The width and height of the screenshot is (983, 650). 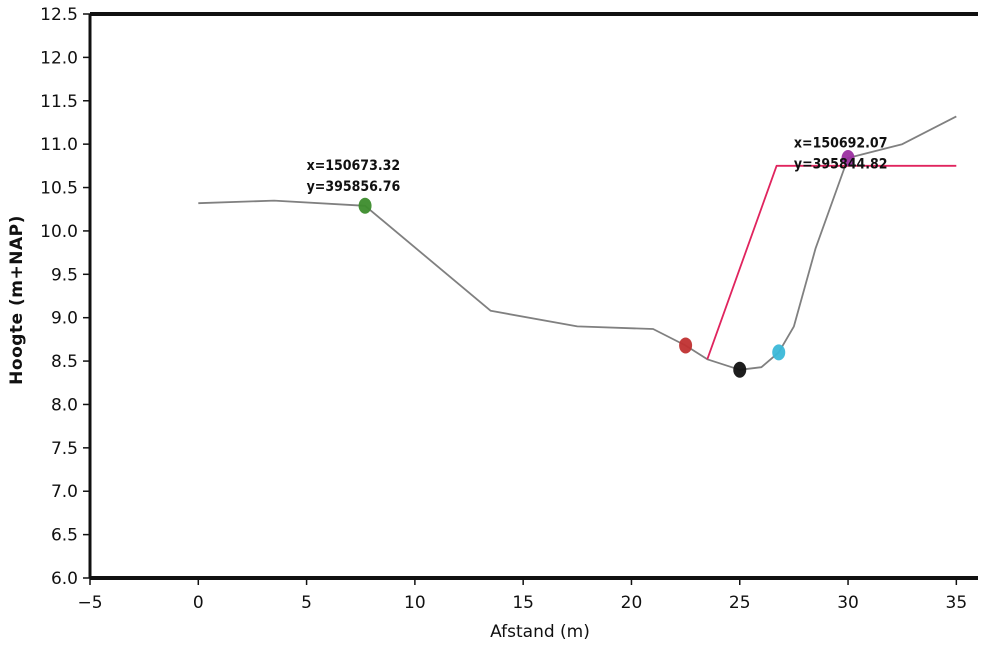 What do you see at coordinates (64, 405) in the screenshot?
I see `y-tick-label: 8.0` at bounding box center [64, 405].